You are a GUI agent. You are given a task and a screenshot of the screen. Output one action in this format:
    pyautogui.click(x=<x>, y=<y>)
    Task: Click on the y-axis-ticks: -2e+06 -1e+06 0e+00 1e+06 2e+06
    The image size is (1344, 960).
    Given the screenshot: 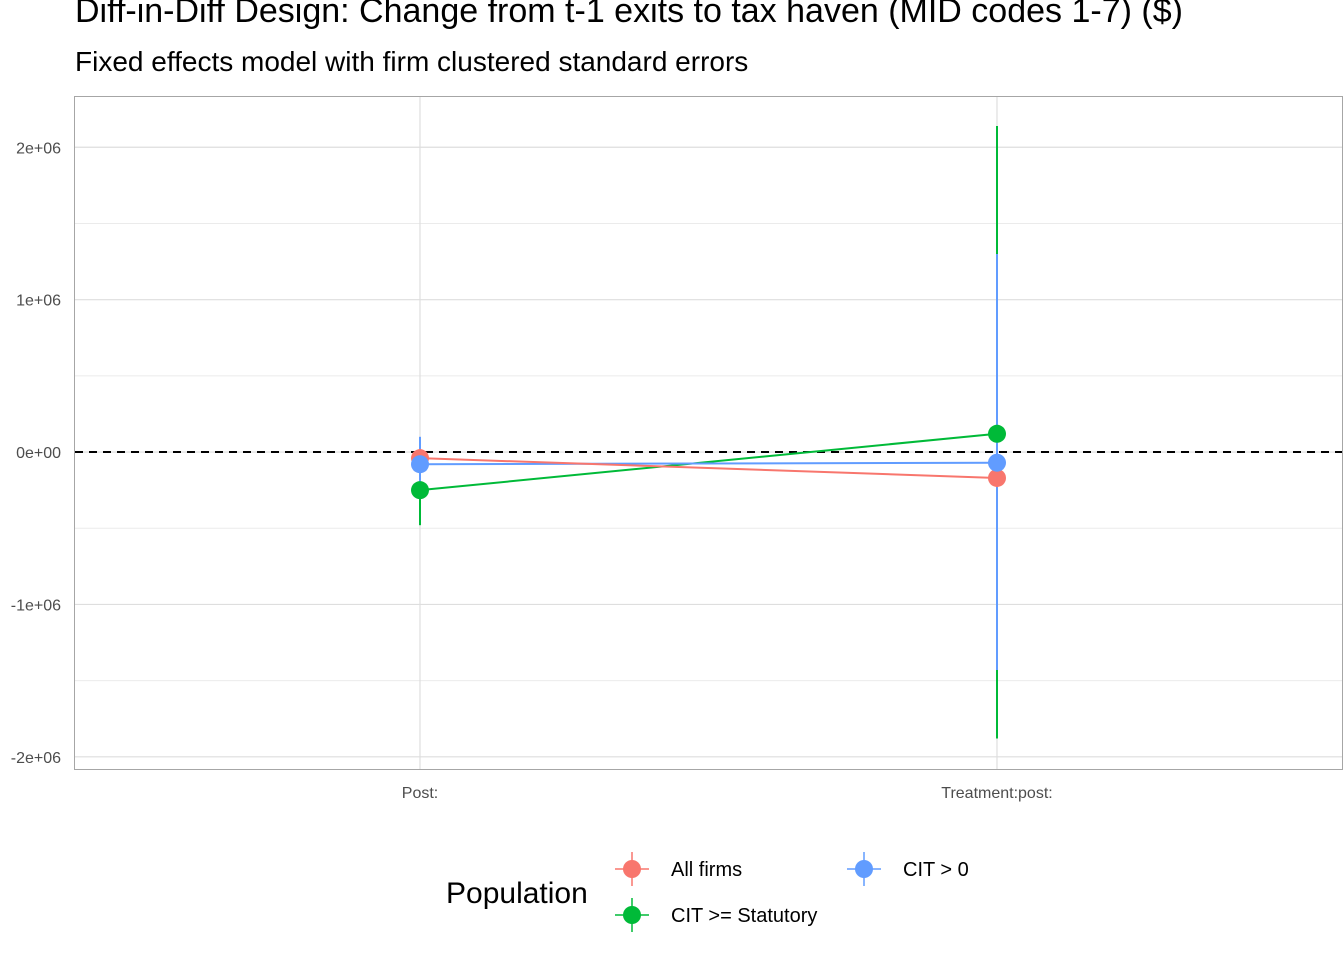 What is the action you would take?
    pyautogui.click(x=36, y=453)
    